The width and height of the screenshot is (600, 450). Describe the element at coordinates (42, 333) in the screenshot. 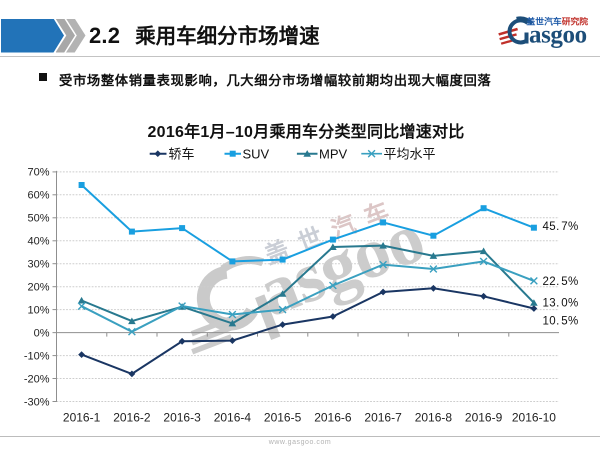

I see `svg-text: 0%` at that location.